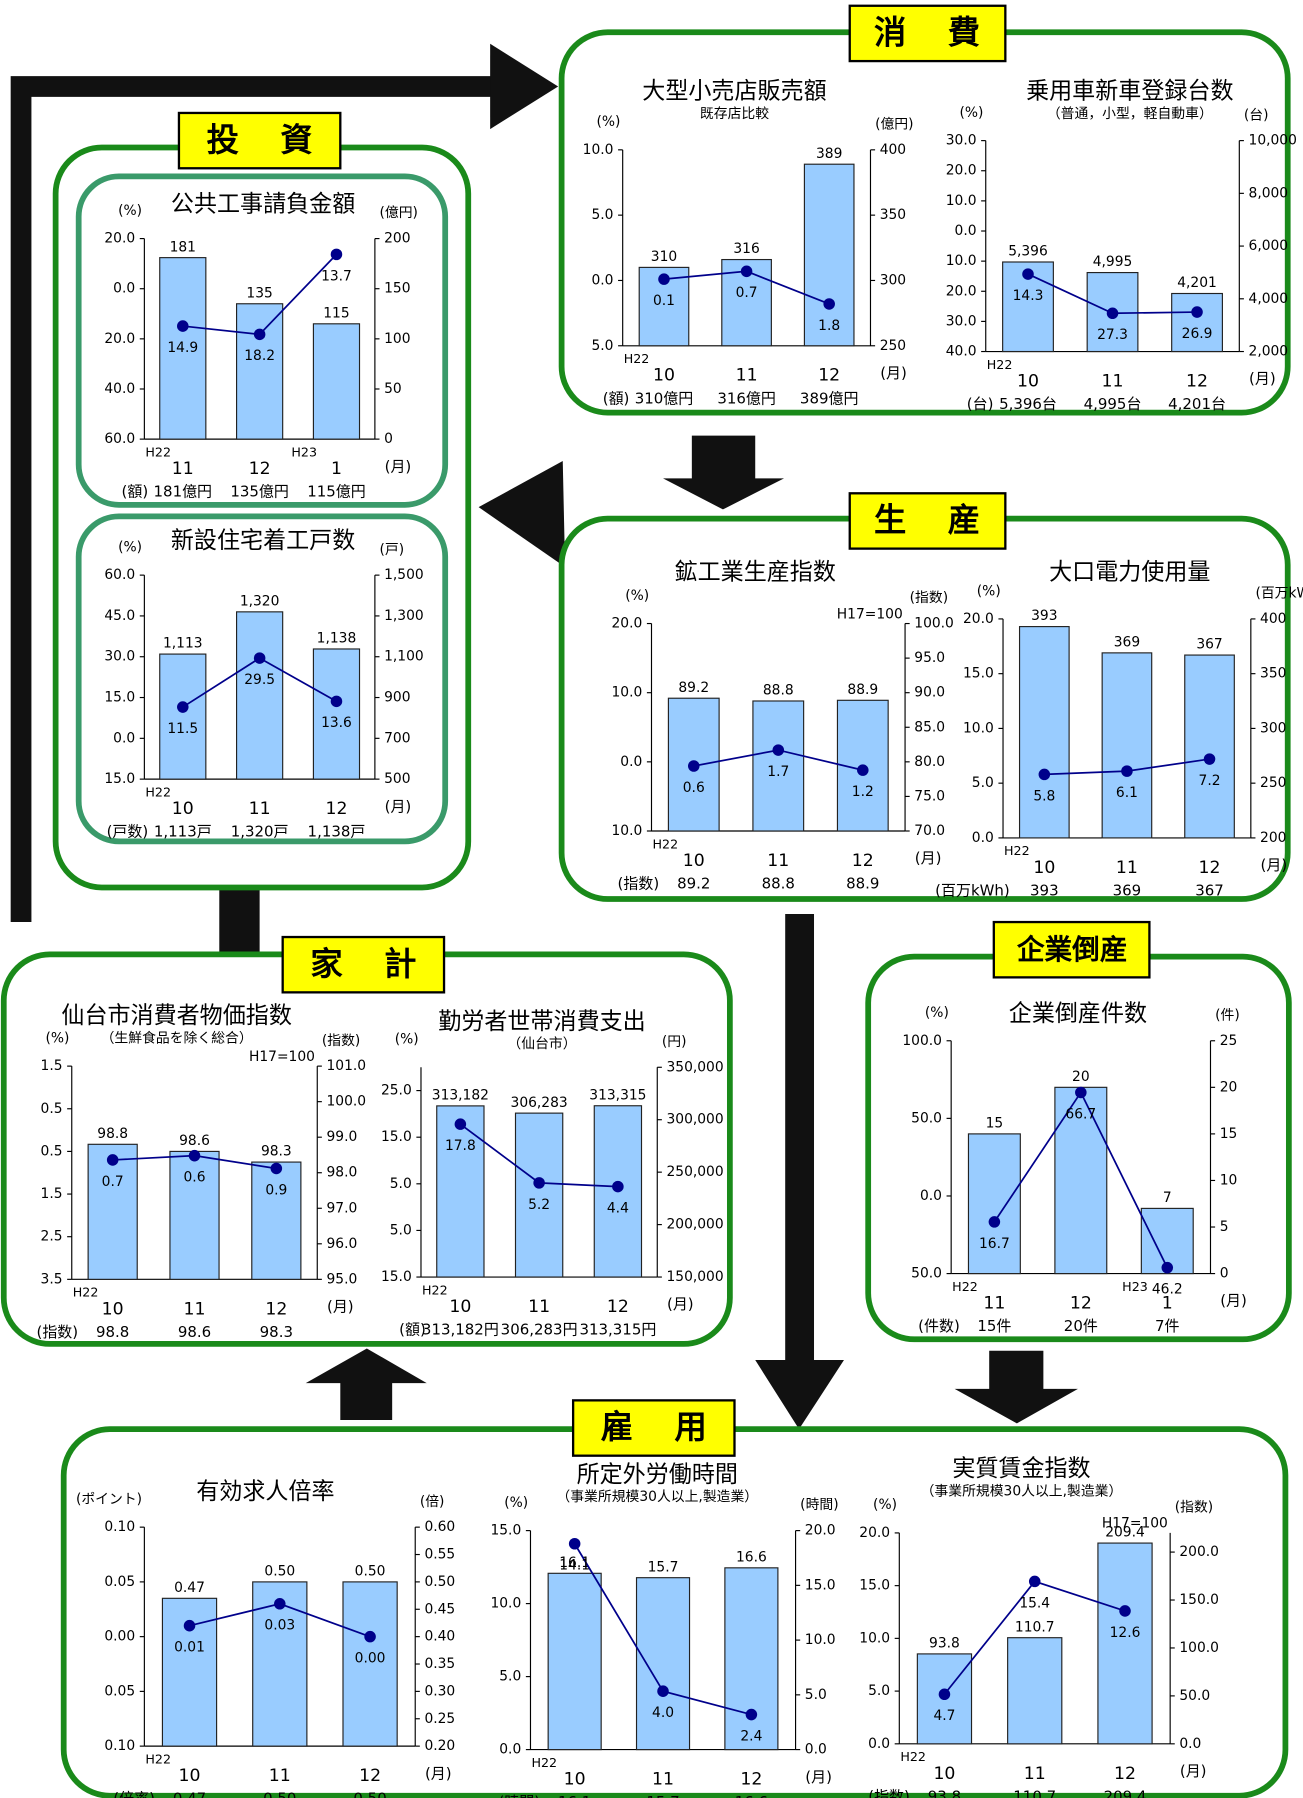 The height and width of the screenshot is (1798, 1303). What do you see at coordinates (778, 884) in the screenshot?
I see `table-value: 88.8` at bounding box center [778, 884].